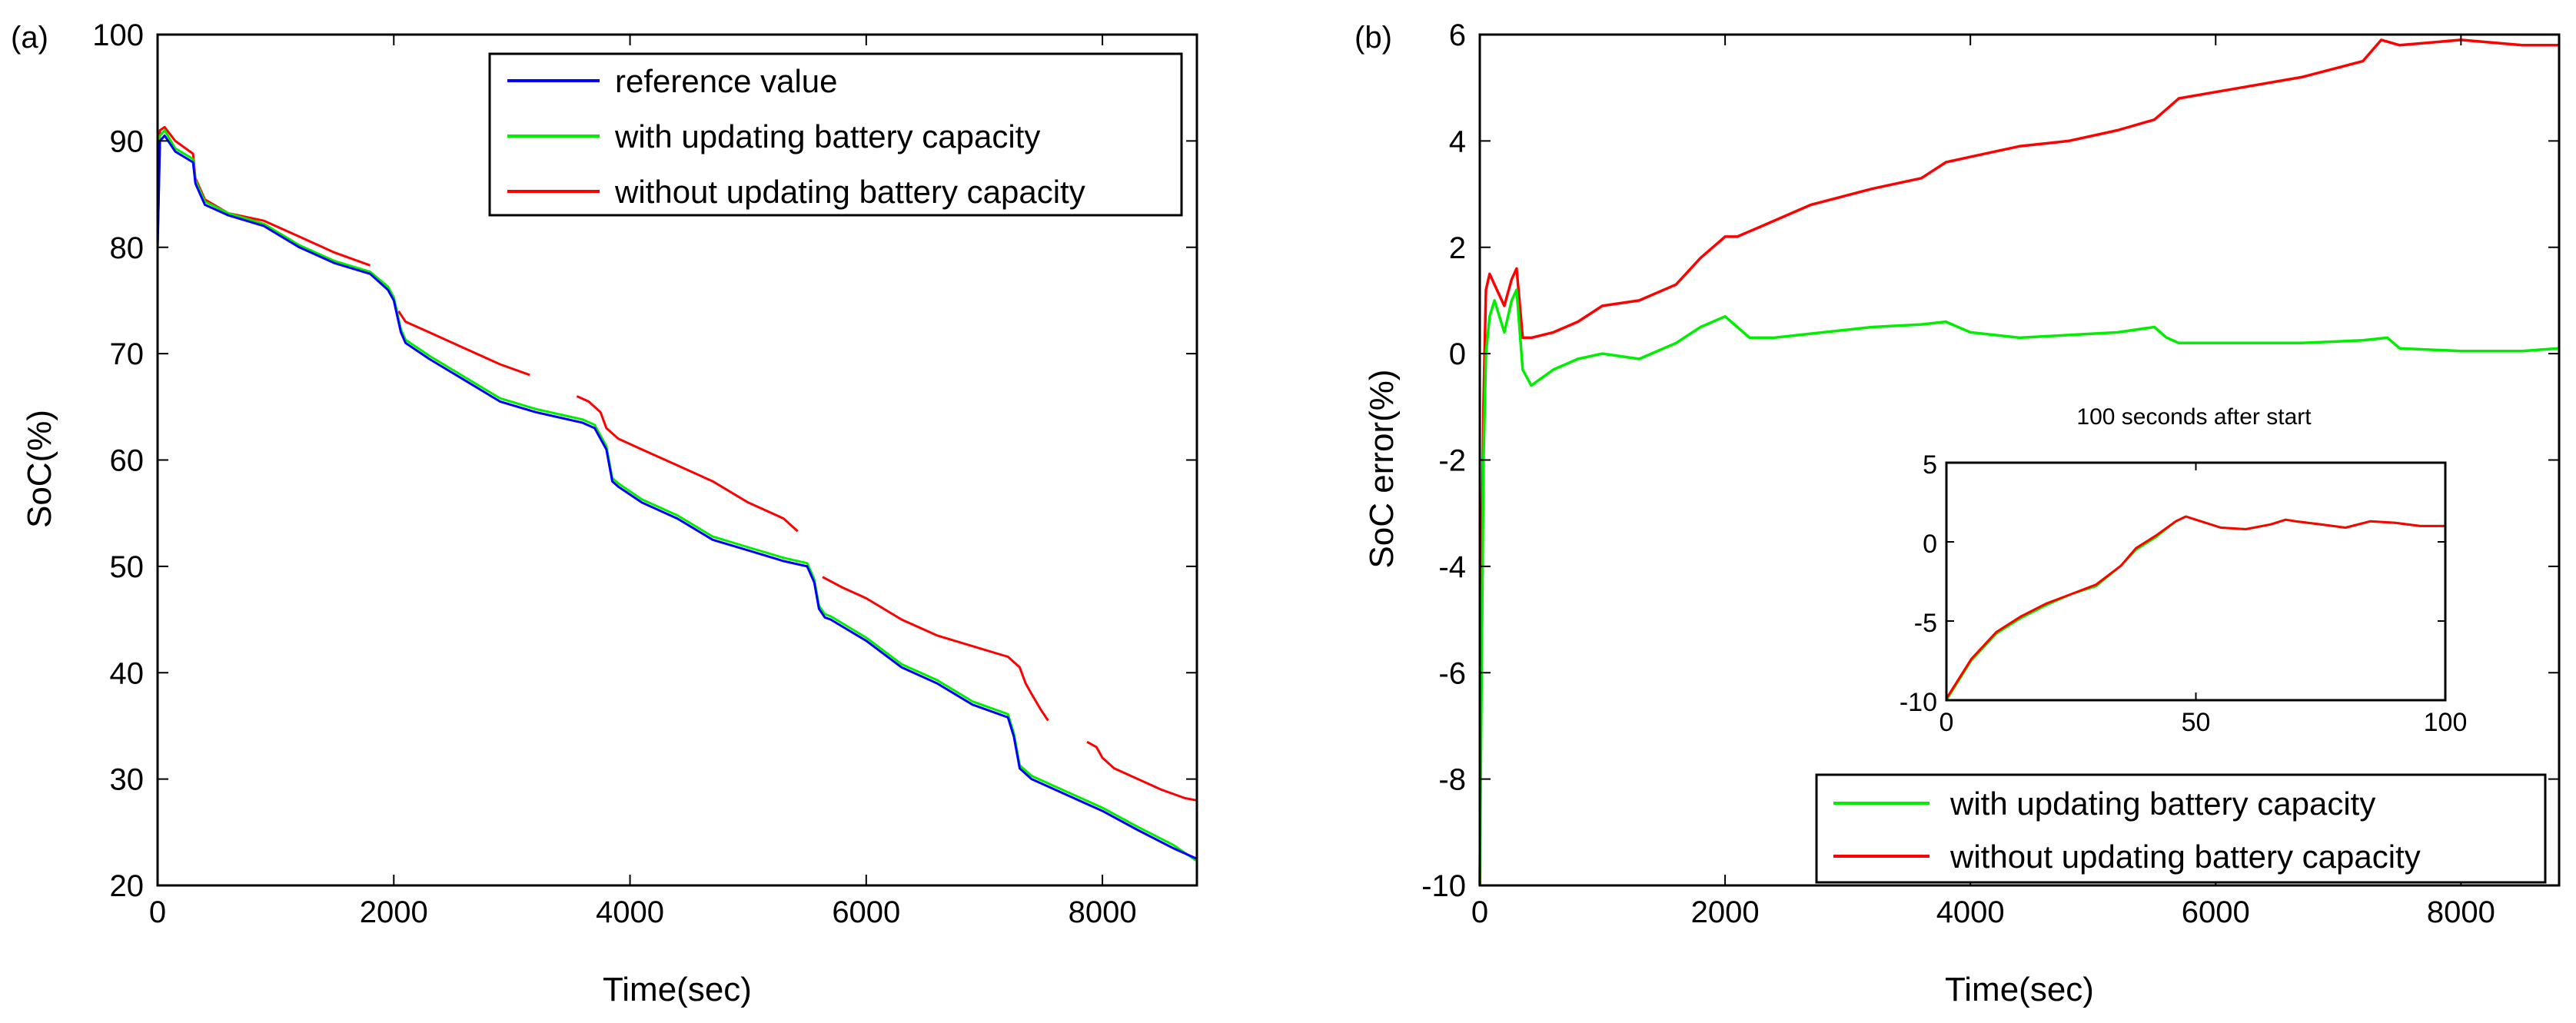  What do you see at coordinates (1930, 544) in the screenshot?
I see `inset-y-tick-label: 0` at bounding box center [1930, 544].